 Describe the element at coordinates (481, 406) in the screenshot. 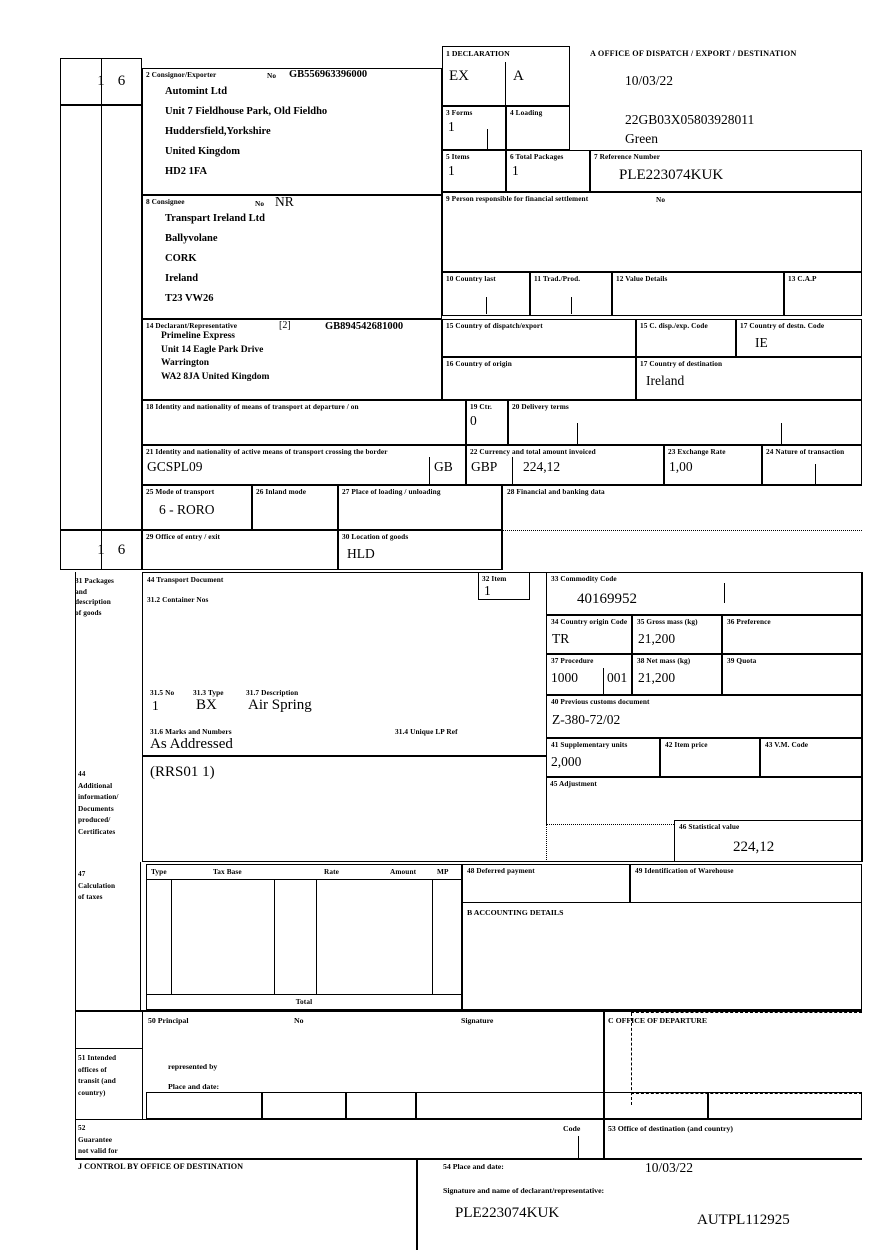

I see `box-19-label: 19 Ctr.` at that location.